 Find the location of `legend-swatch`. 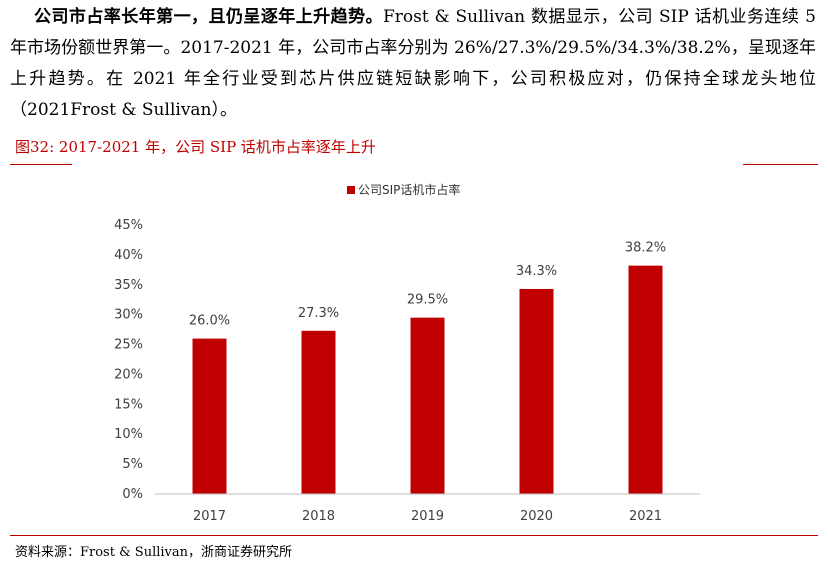

legend-swatch is located at coordinates (351, 190).